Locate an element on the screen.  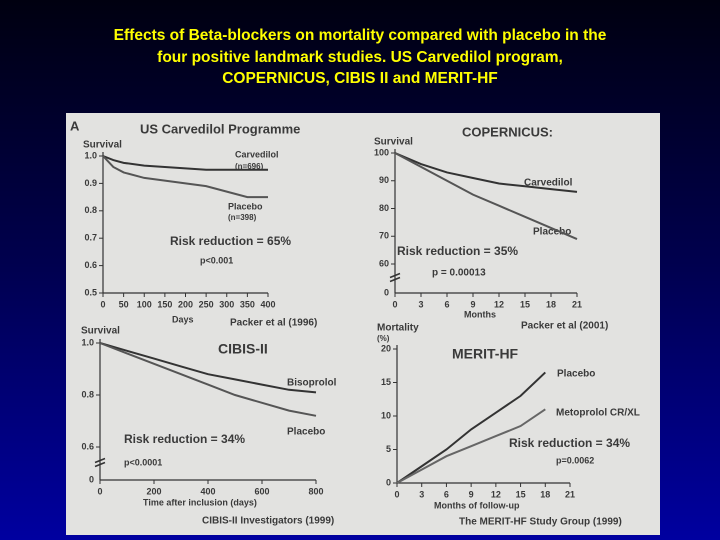
y-tick-label: 10 is located at coordinates (386, 415).